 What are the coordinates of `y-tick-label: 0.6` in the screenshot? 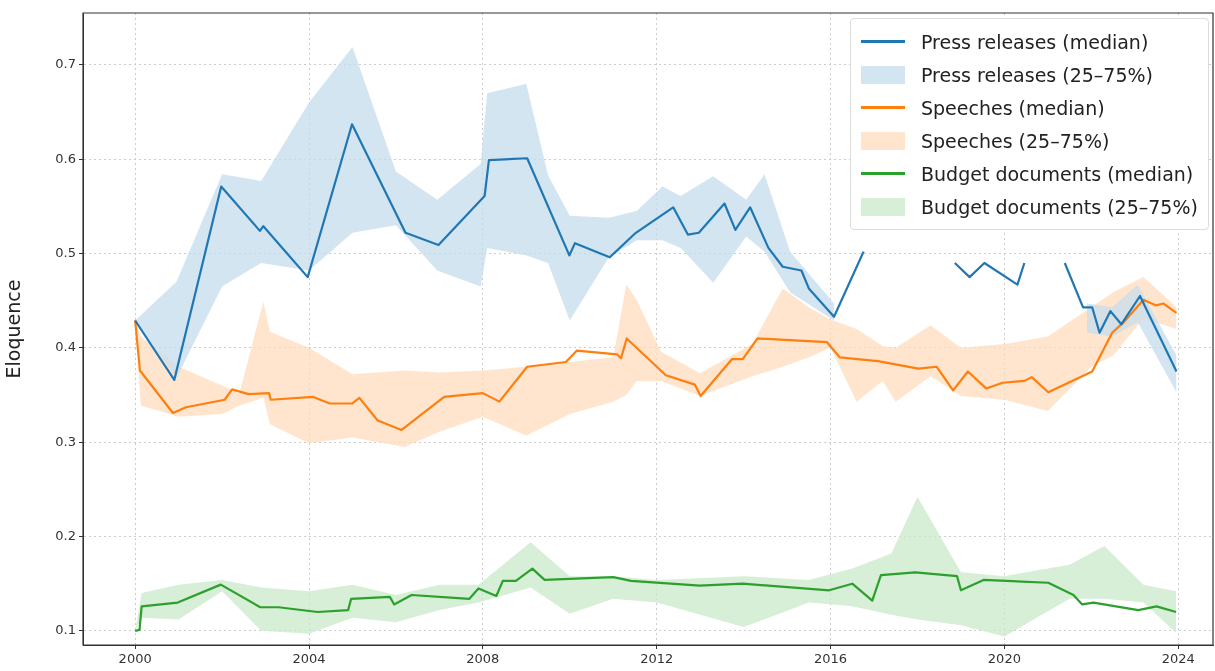 It's located at (65, 158).